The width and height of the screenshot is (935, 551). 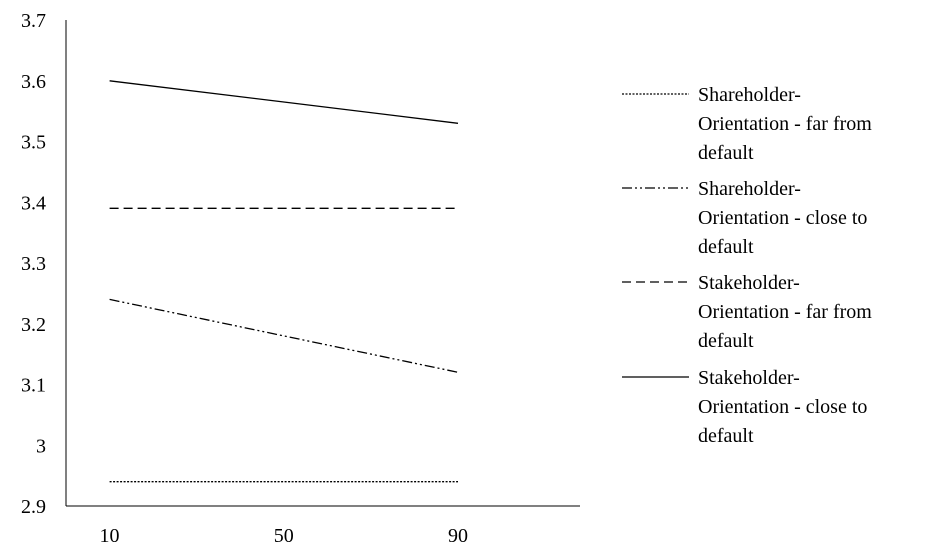 I want to click on y-tick-label: 3.4, so click(x=33, y=203).